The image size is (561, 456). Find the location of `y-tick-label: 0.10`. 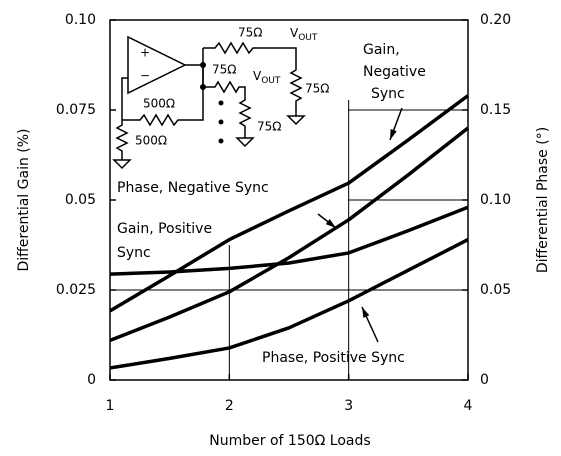

y-tick-label: 0.10 is located at coordinates (80, 20).